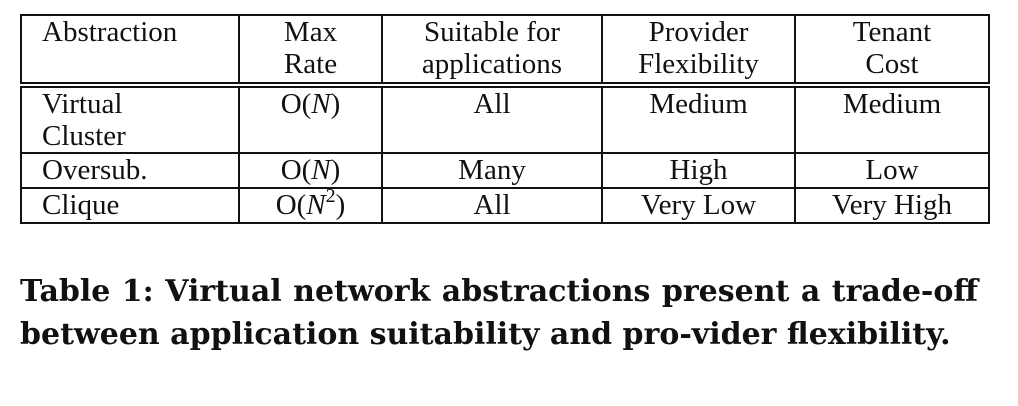 This screenshot has width=1018, height=406. Describe the element at coordinates (492, 64) in the screenshot. I see `header-suitable-line2: applications` at that location.